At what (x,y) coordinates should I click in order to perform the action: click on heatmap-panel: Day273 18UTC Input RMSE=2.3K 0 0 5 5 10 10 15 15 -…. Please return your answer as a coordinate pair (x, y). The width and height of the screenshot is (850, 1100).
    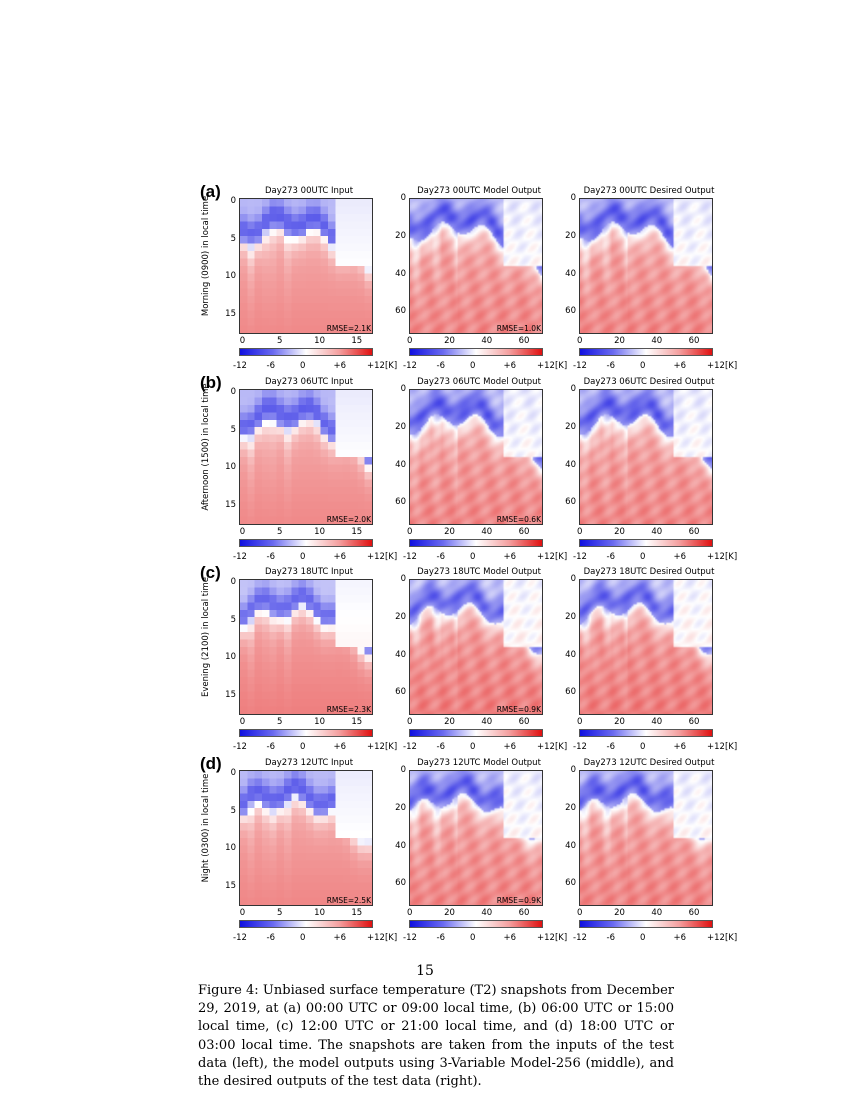
    Looking at the image, I should click on (311, 662).